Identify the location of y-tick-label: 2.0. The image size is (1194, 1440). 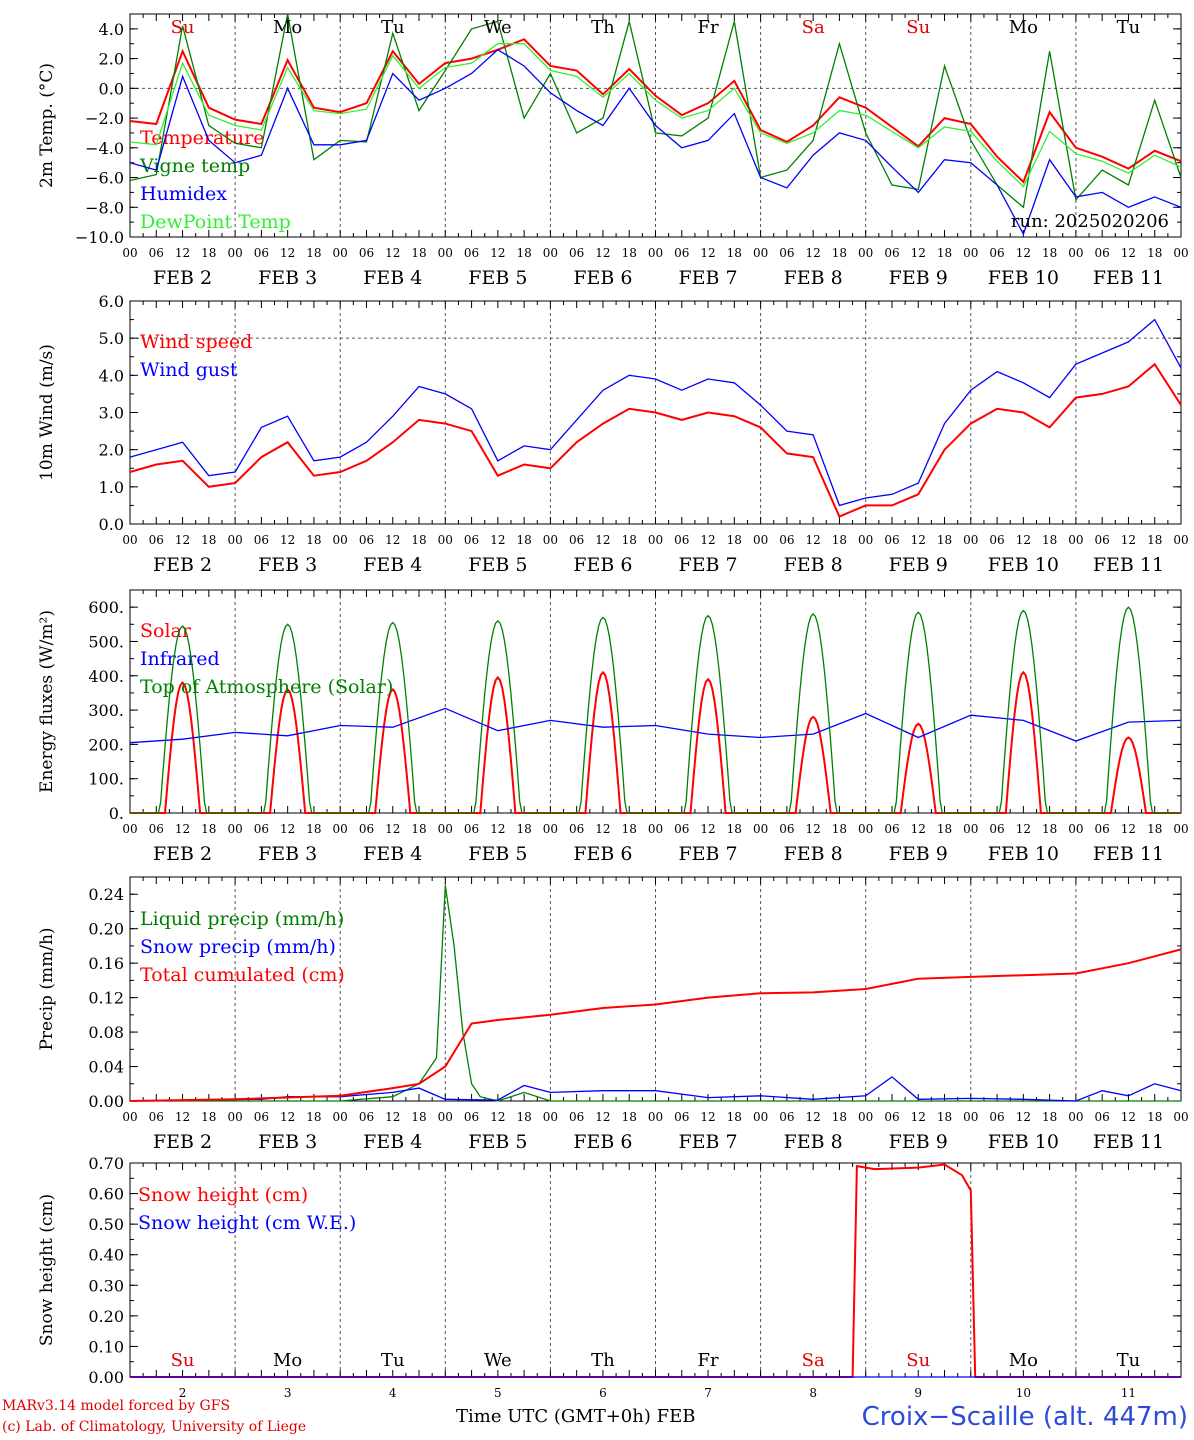
(111, 450).